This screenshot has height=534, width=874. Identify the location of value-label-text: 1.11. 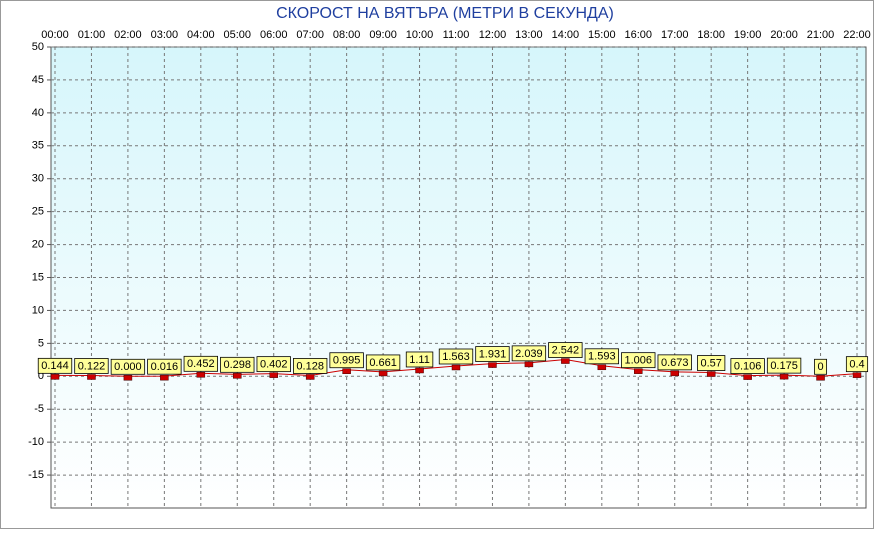
(419, 360).